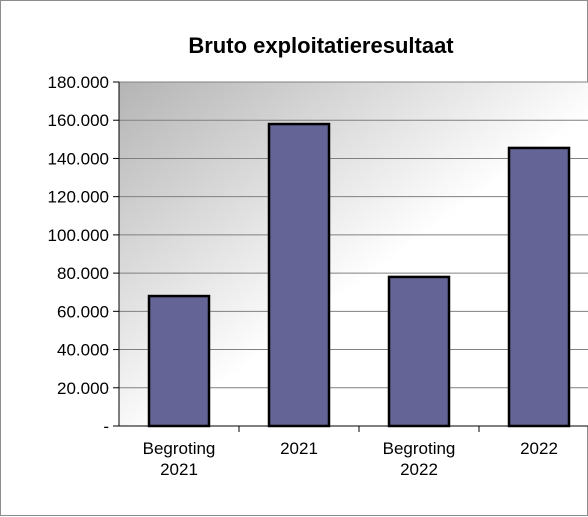 The height and width of the screenshot is (517, 588). Describe the element at coordinates (106, 426) in the screenshot. I see `y-tick-label: -` at that location.